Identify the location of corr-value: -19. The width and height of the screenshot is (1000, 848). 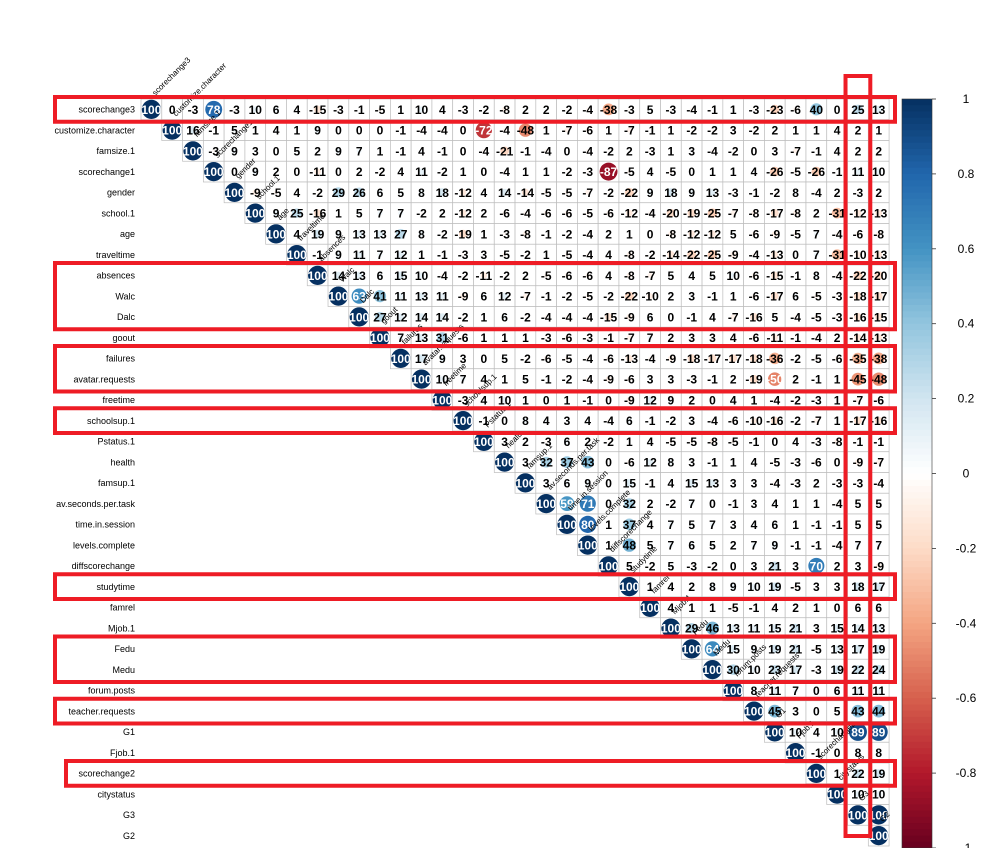
(692, 214).